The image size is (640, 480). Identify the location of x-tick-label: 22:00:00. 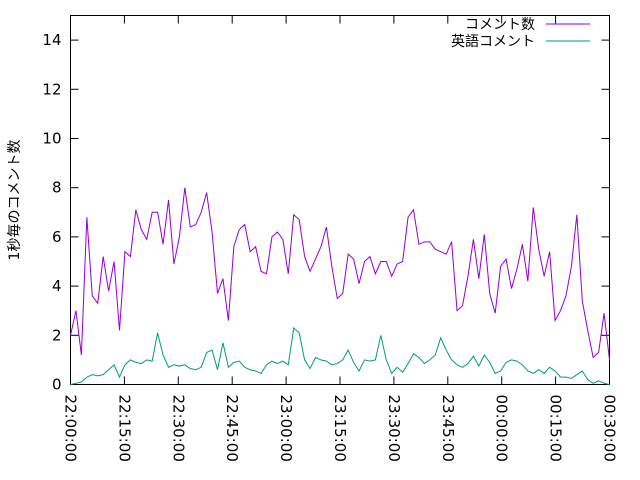
(71, 428).